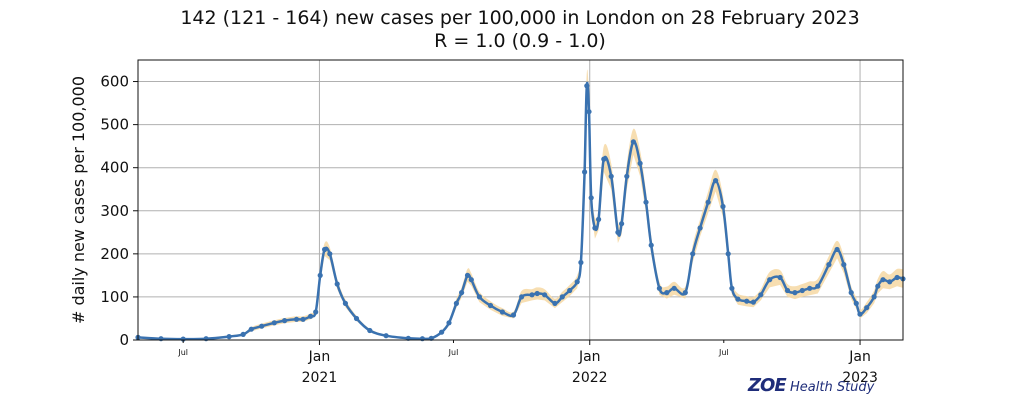 The image size is (1032, 411). I want to click on y-axis-label: # daily new cases per 100,000, so click(78, 200).